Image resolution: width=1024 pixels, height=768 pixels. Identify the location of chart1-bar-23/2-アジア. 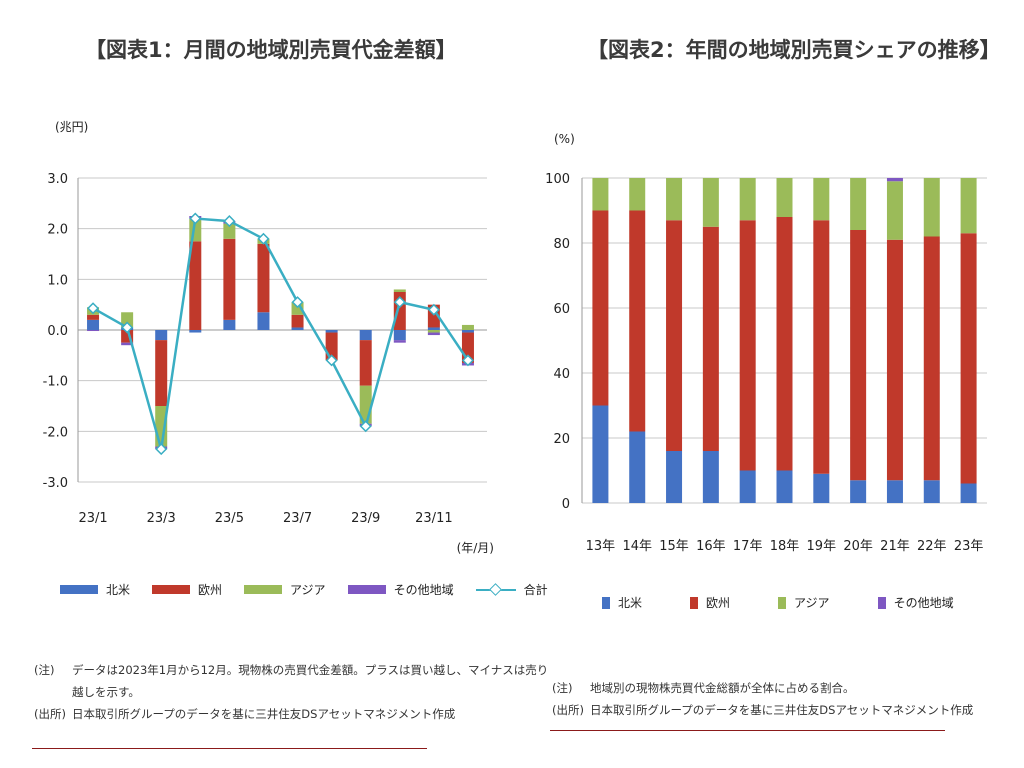
(127, 320).